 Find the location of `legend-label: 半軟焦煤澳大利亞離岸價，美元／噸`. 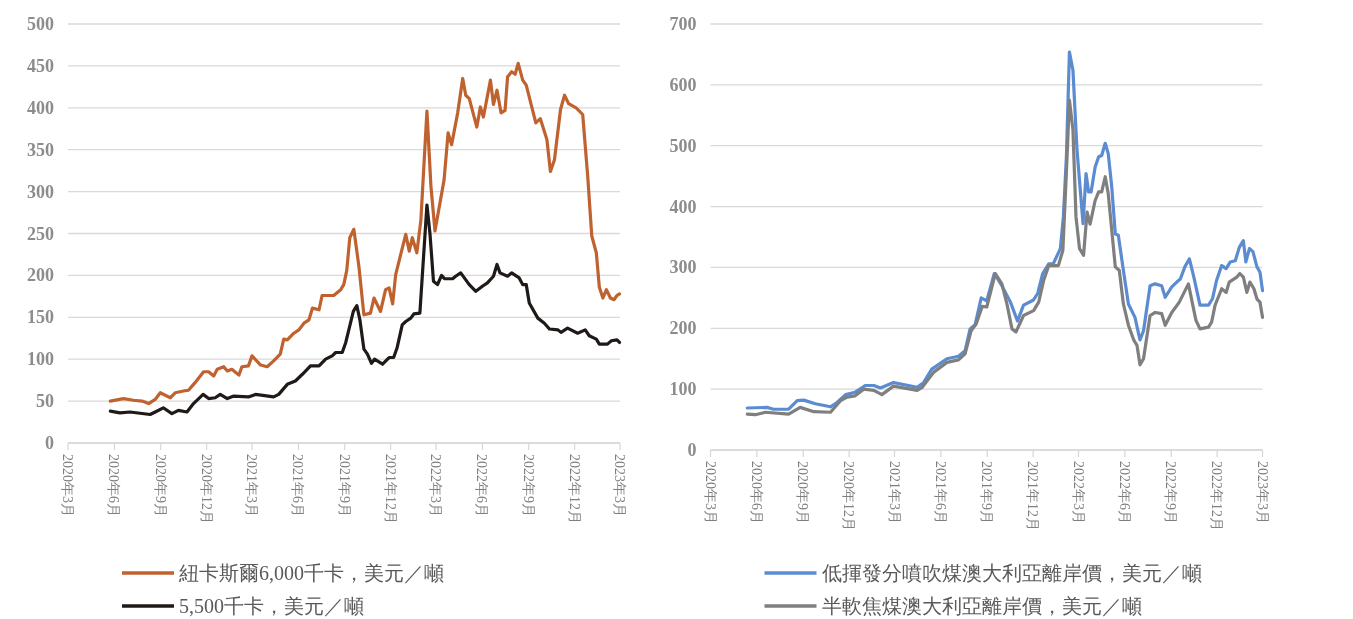

legend-label: 半軟焦煤澳大利亞離岸價，美元／噸 is located at coordinates (981, 606).